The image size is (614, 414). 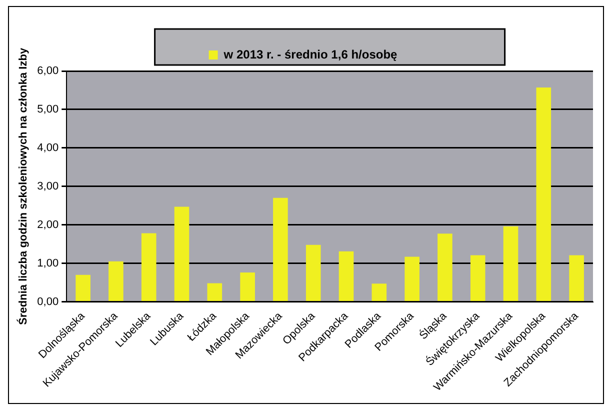 I want to click on y-tick-label: 0,00, so click(x=48, y=302).